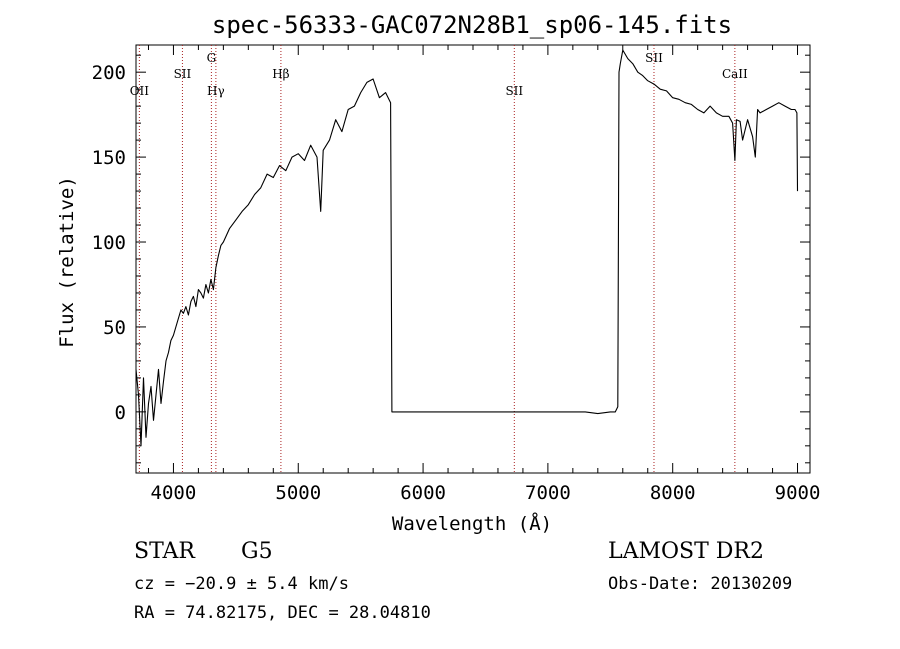  Describe the element at coordinates (686, 551) in the screenshot. I see `survey-name: LAMOST DR2` at that location.